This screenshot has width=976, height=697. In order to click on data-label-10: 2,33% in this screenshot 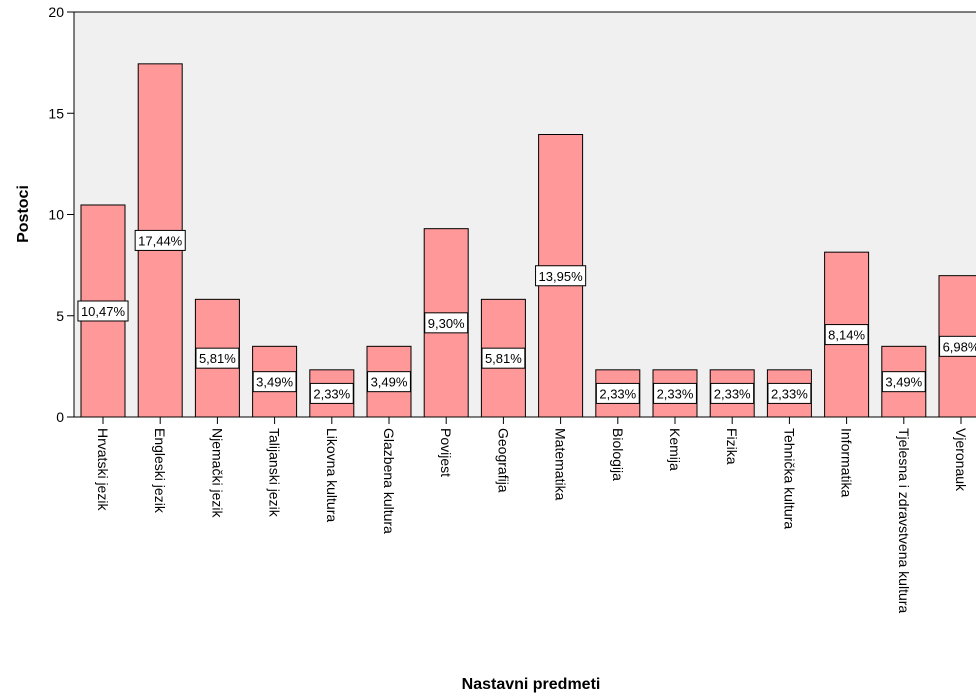, I will do `click(675, 393)`.